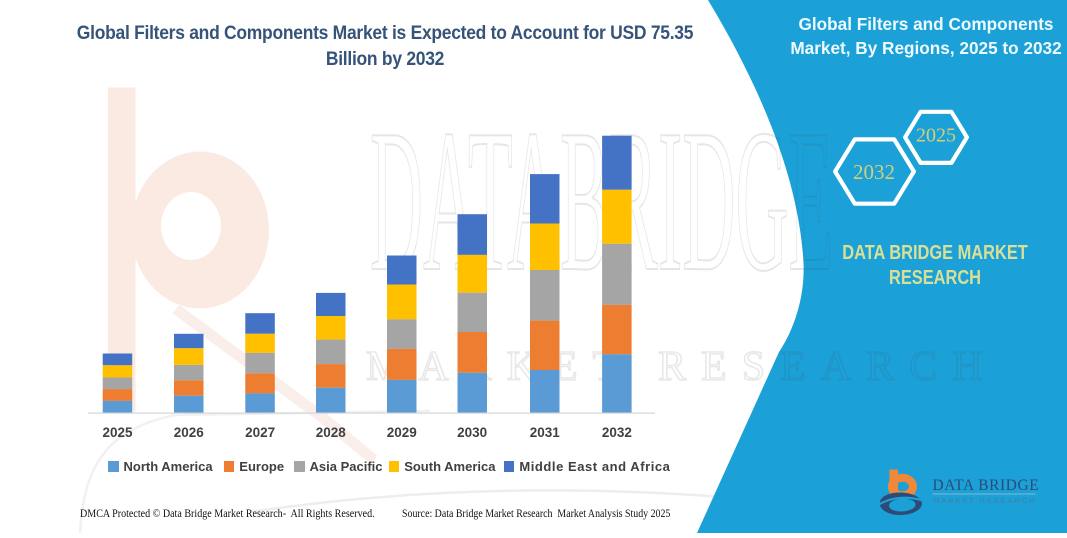  What do you see at coordinates (984, 500) in the screenshot?
I see `svg-text: MARKET RESEARCH` at bounding box center [984, 500].